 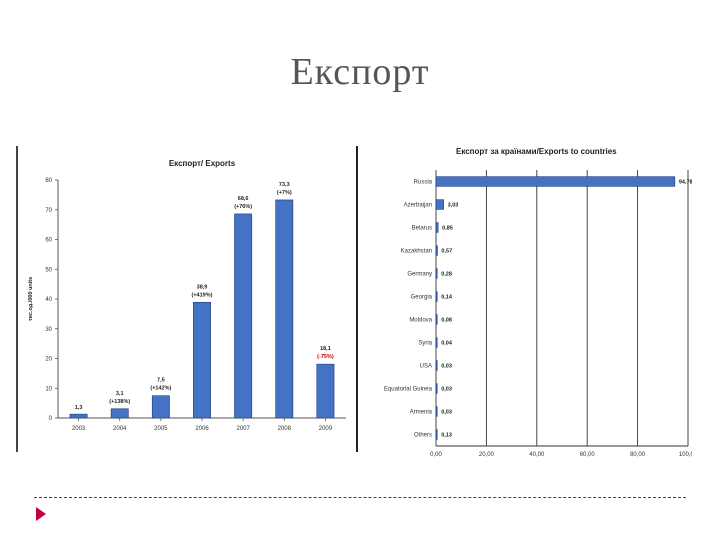 I want to click on x-tick-label: 2008, so click(x=285, y=429).